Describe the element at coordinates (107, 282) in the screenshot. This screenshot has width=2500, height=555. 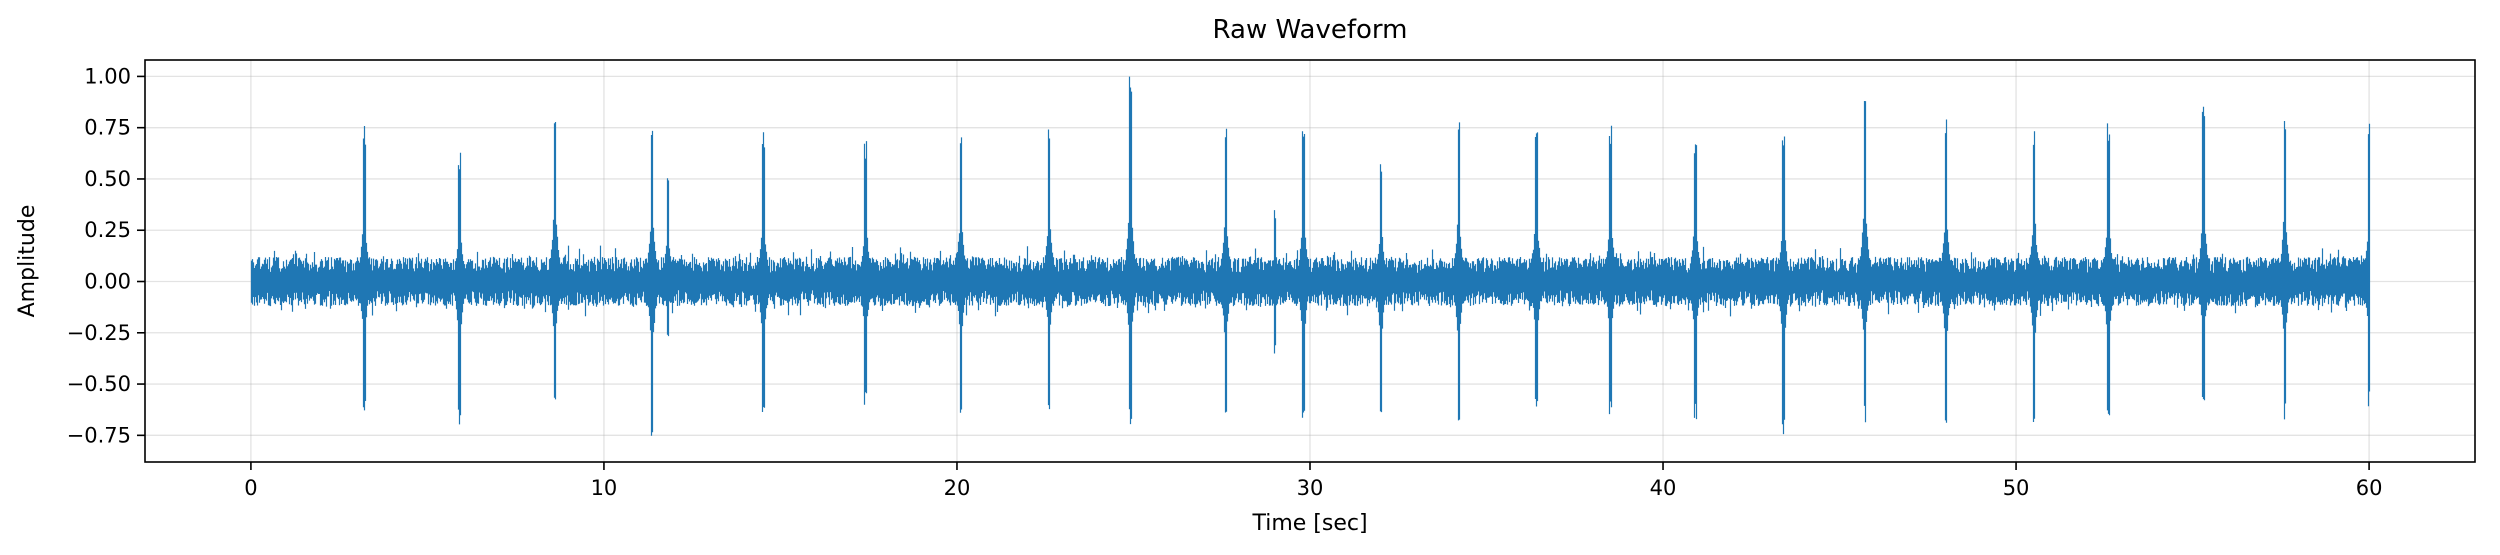
I see `y-tick-label: 0.00` at that location.